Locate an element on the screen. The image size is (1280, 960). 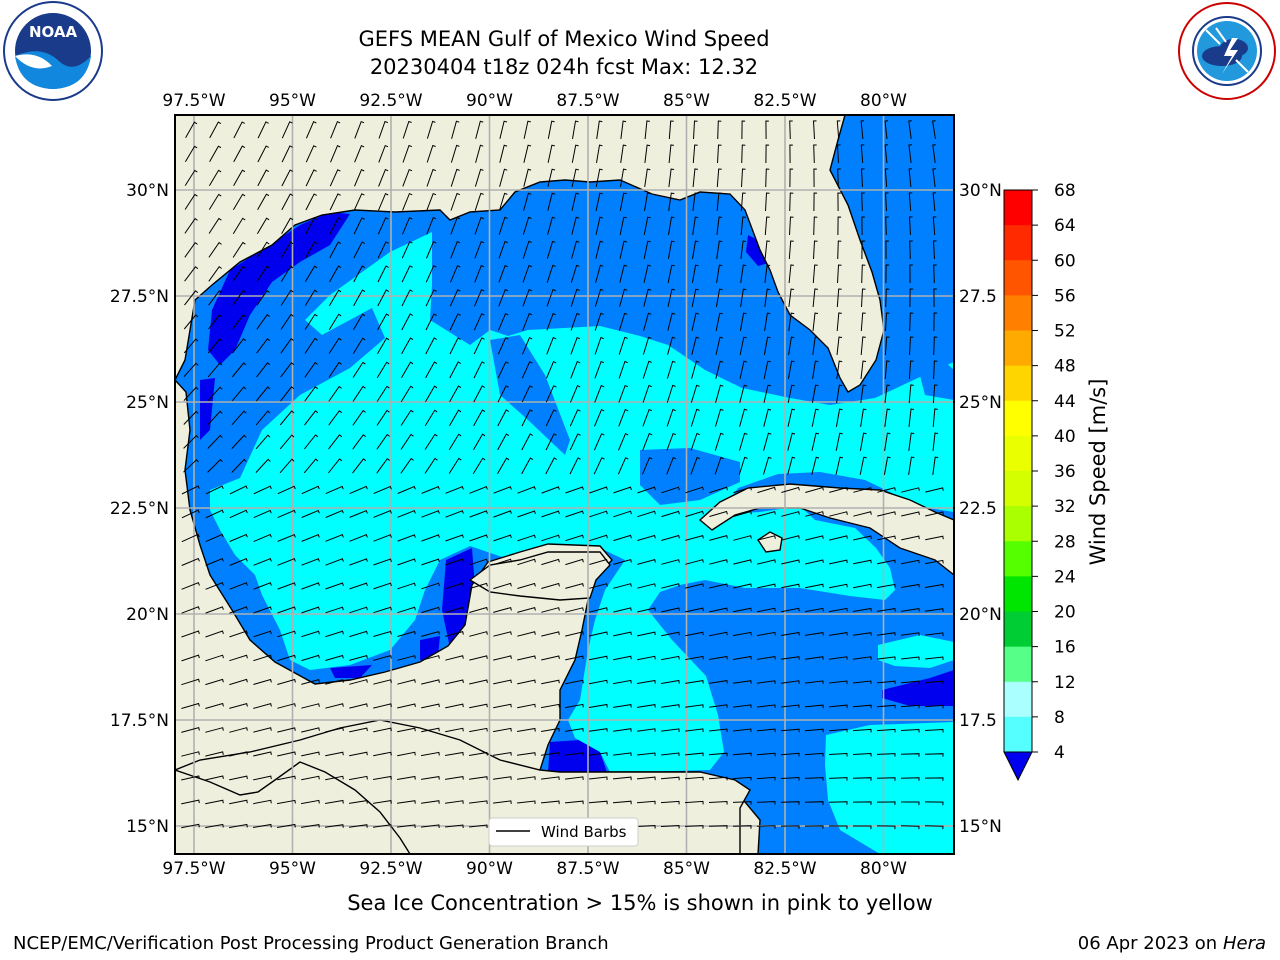
lat-tick-left: 27.5°N is located at coordinates (139, 297).